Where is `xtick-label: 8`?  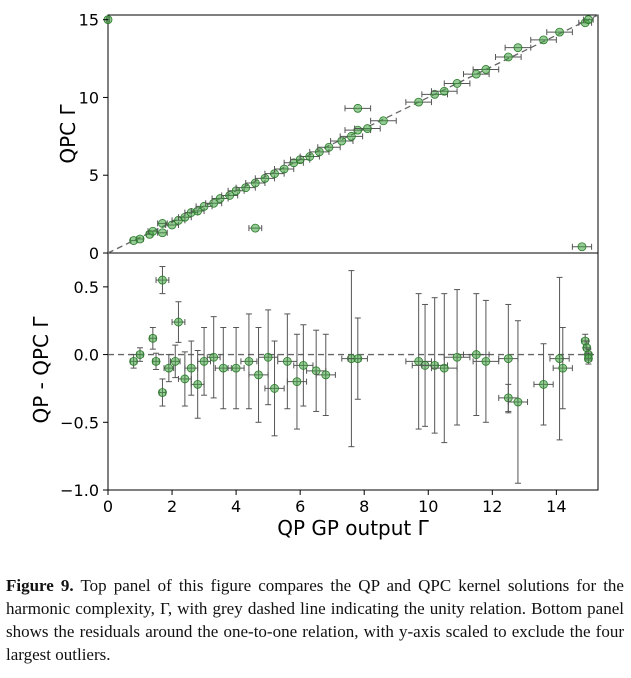
xtick-label: 8 is located at coordinates (364, 506).